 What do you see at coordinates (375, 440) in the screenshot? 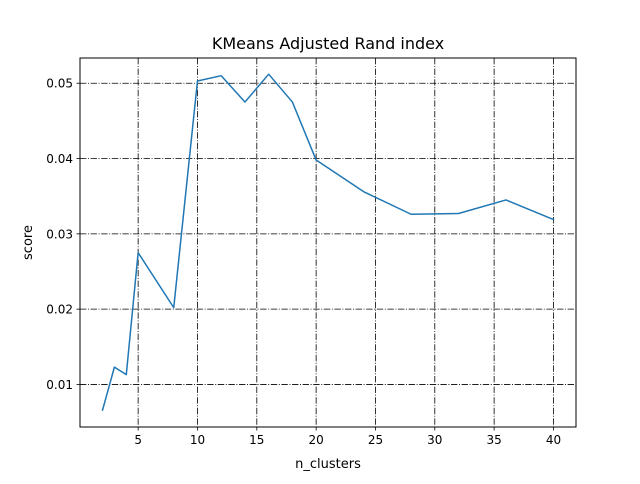
I see `x-tick-label: 25` at bounding box center [375, 440].